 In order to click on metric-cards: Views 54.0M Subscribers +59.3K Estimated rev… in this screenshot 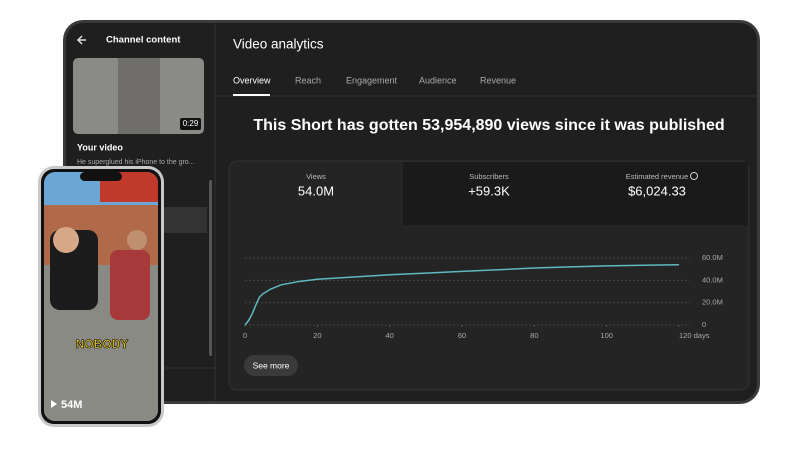, I will do `click(493, 185)`.